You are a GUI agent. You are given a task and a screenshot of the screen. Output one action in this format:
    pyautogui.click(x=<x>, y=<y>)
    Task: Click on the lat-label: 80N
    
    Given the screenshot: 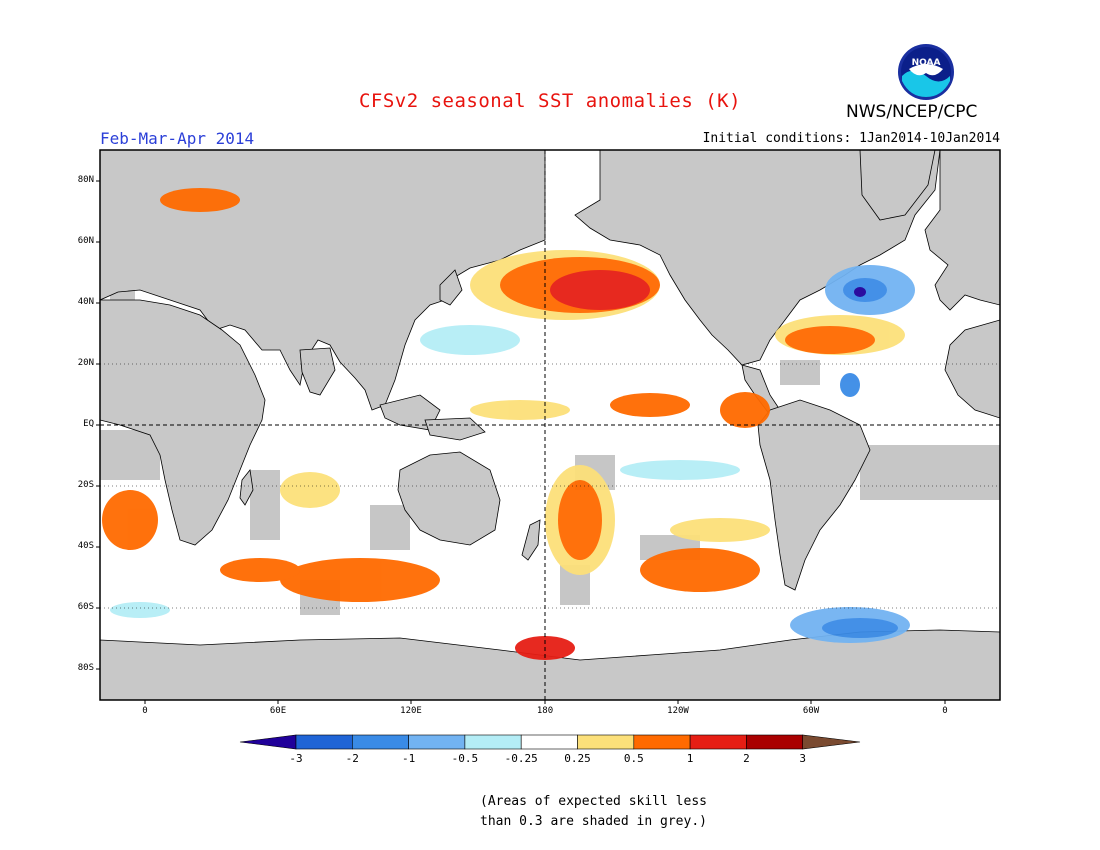 What is the action you would take?
    pyautogui.click(x=85, y=180)
    